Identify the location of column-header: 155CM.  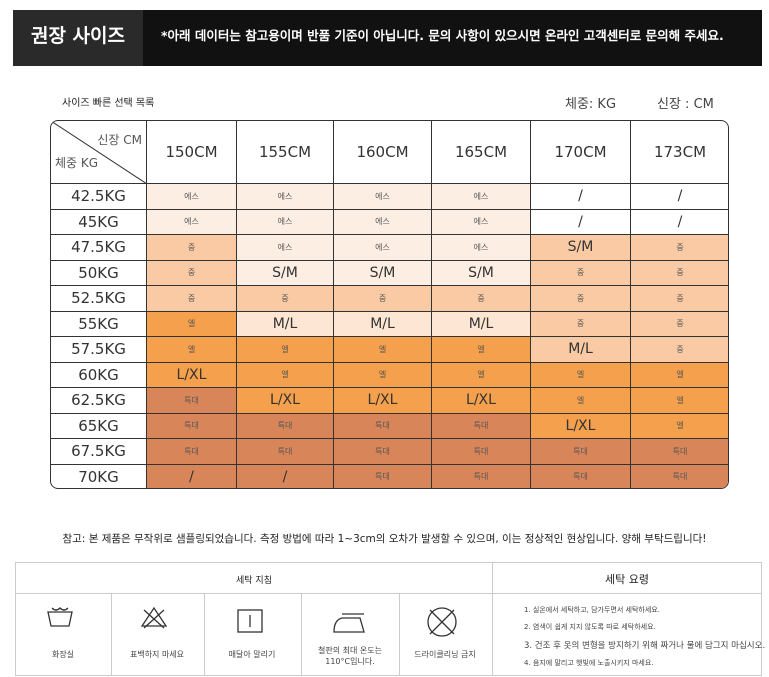
(285, 152).